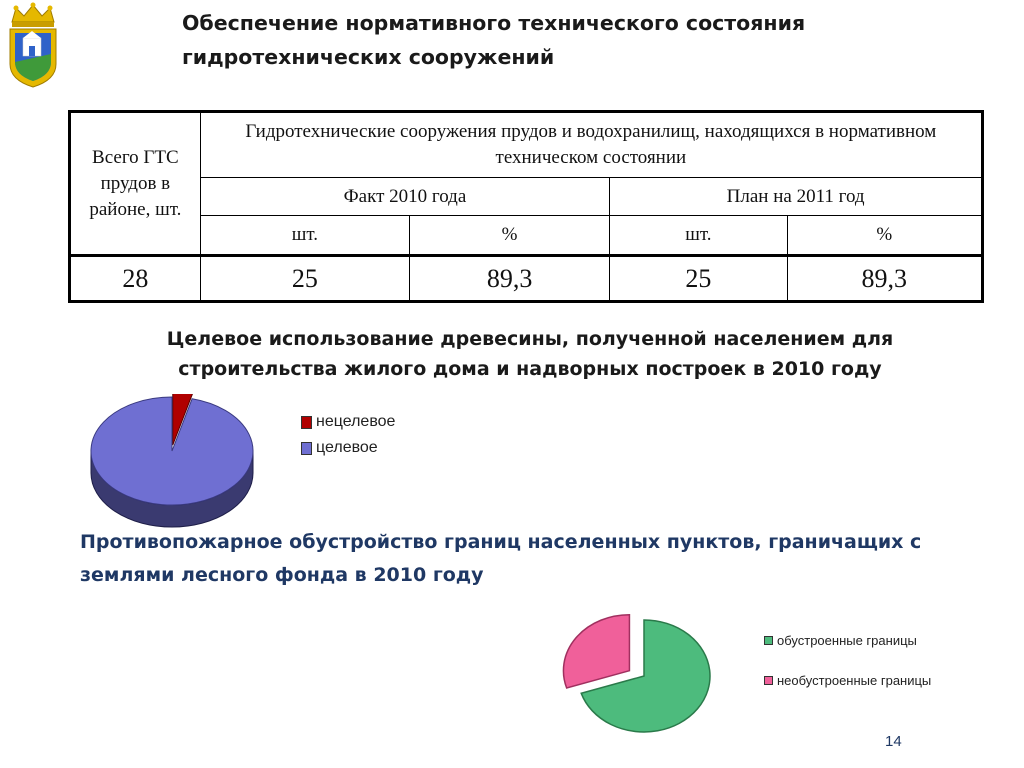  What do you see at coordinates (885, 278) in the screenshot?
I see `value-plan-pct: 89,3` at bounding box center [885, 278].